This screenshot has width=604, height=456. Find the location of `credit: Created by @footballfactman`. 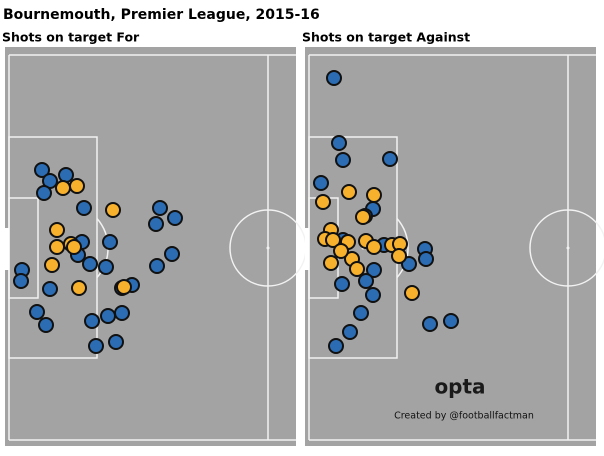

credit: Created by @footballfactman is located at coordinates (464, 416).